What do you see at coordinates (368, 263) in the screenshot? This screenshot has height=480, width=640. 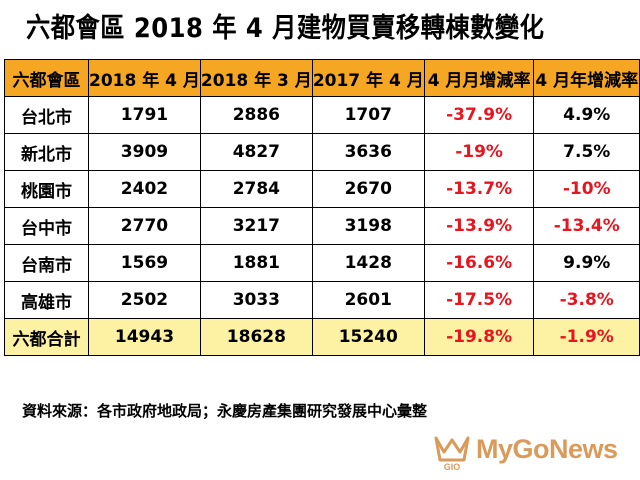 I see `apr-2017-cell: 1428` at bounding box center [368, 263].